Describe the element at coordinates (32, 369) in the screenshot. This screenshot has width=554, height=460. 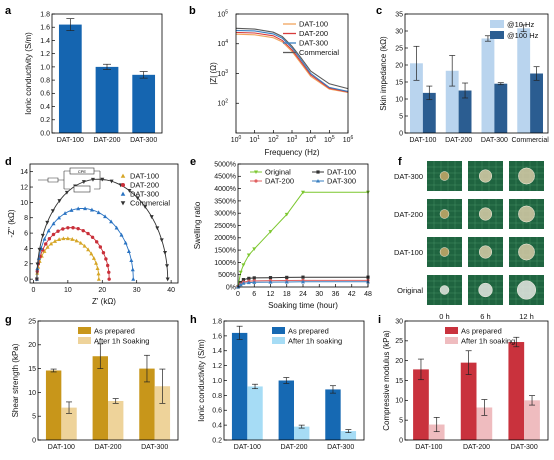
I see `y-tick-label: 15` at that location.